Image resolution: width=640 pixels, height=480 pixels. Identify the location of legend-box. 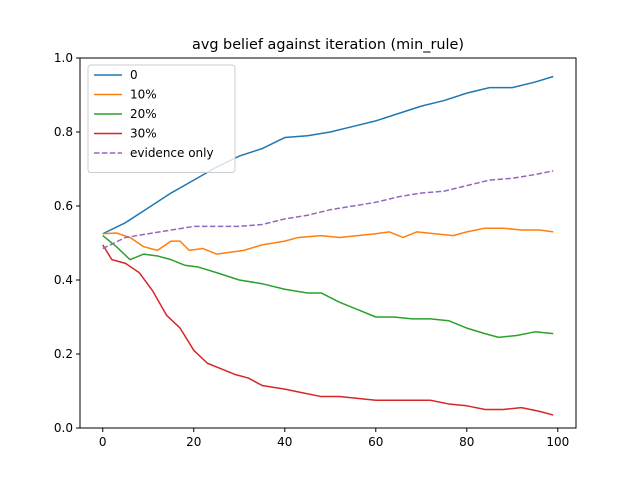
(161, 118).